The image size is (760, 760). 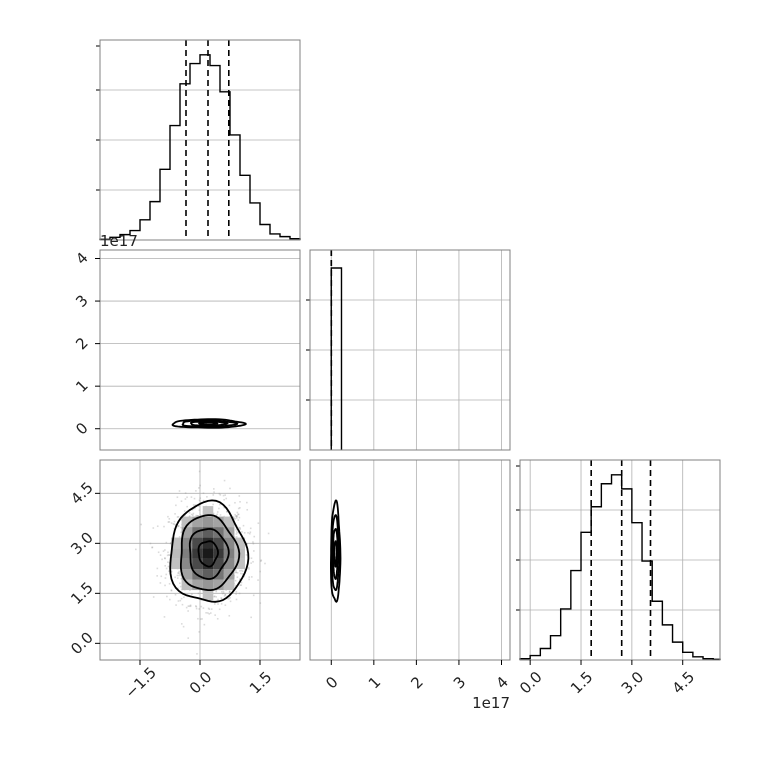 I want to click on x-tick-label: 1.5, so click(x=261, y=683).